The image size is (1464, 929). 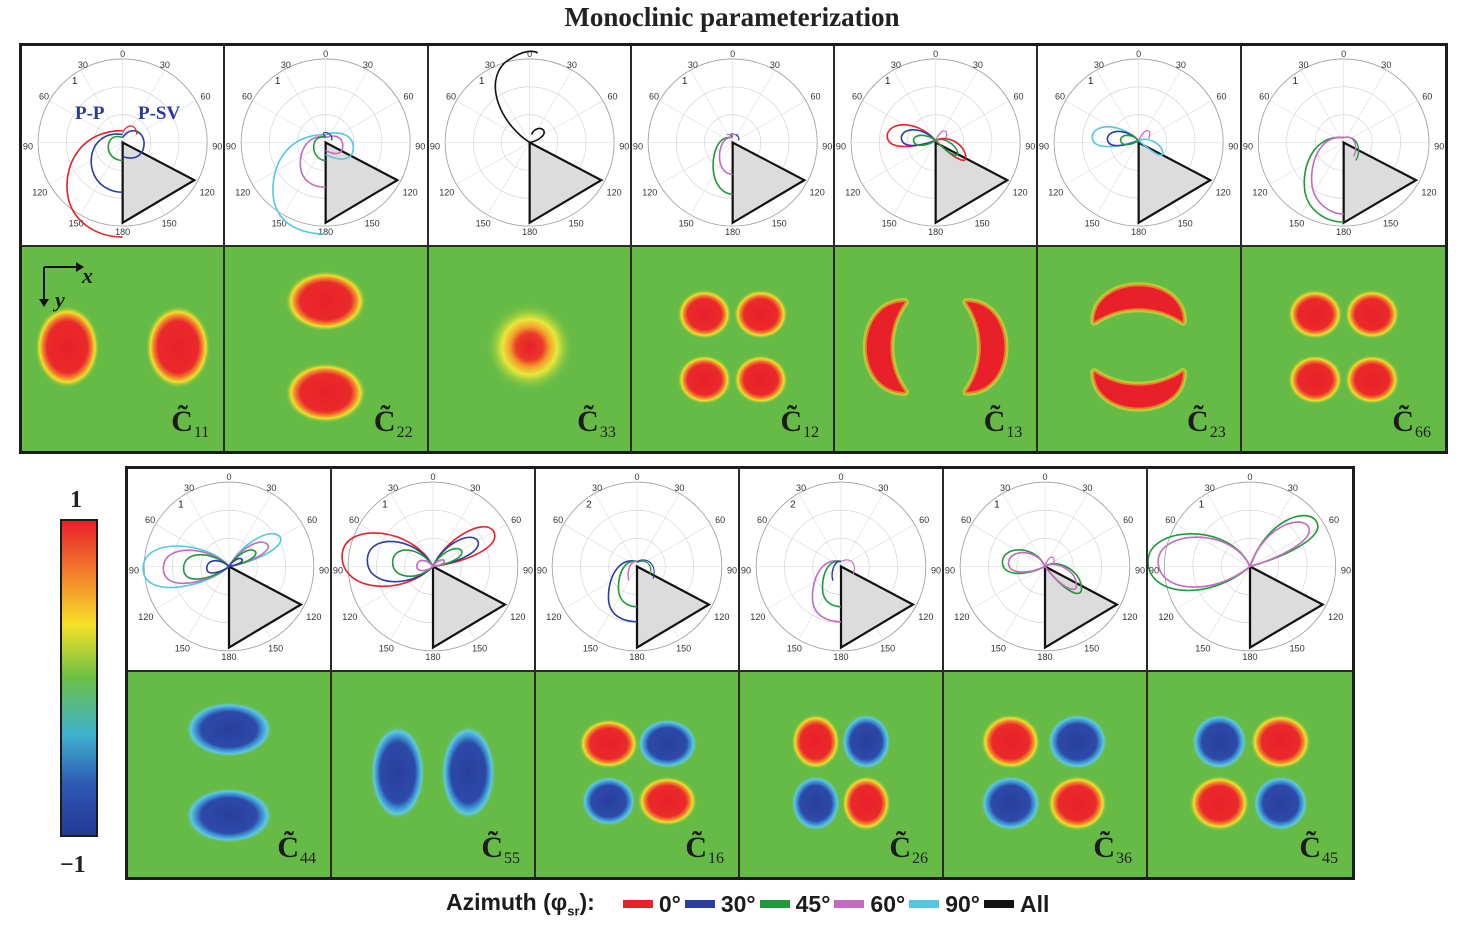 I want to click on polar-panel-c45: 0 30 30 60 60 90 90 120 120 150 150 180 1, so click(x=1250, y=570).